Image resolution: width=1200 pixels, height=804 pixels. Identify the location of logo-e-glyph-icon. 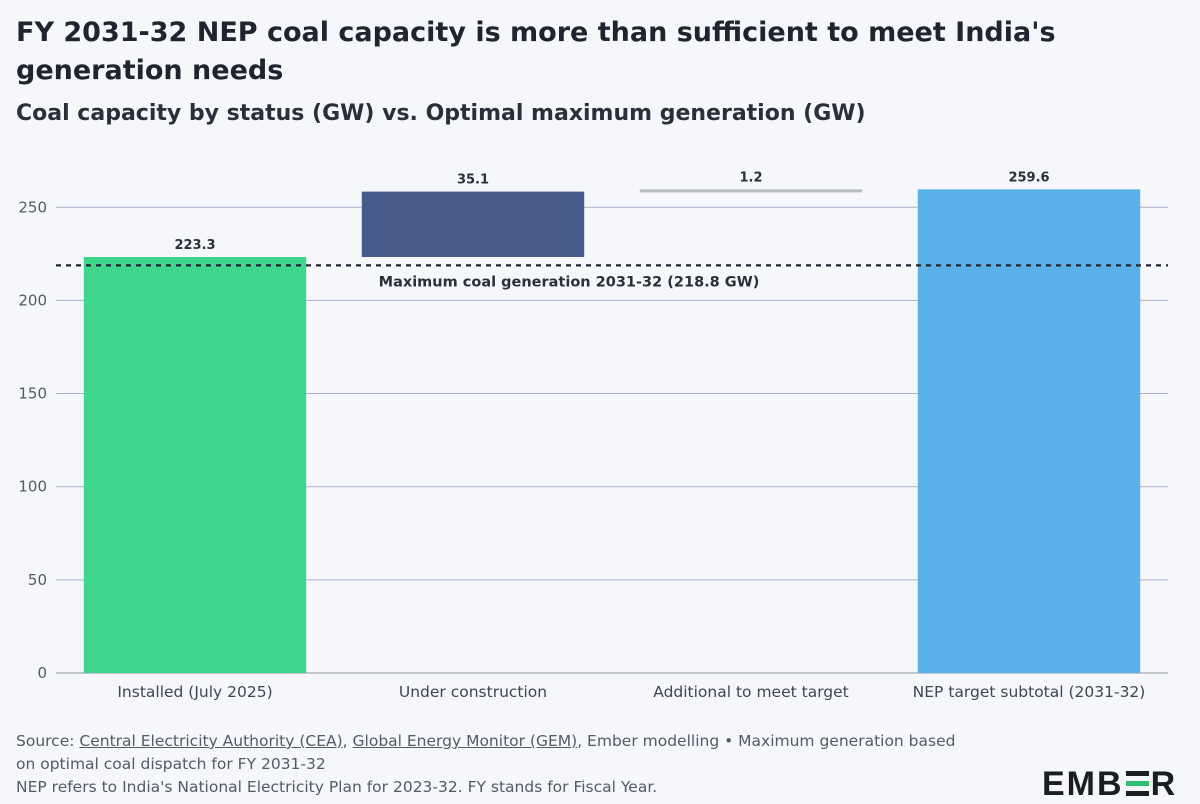
(1137, 784).